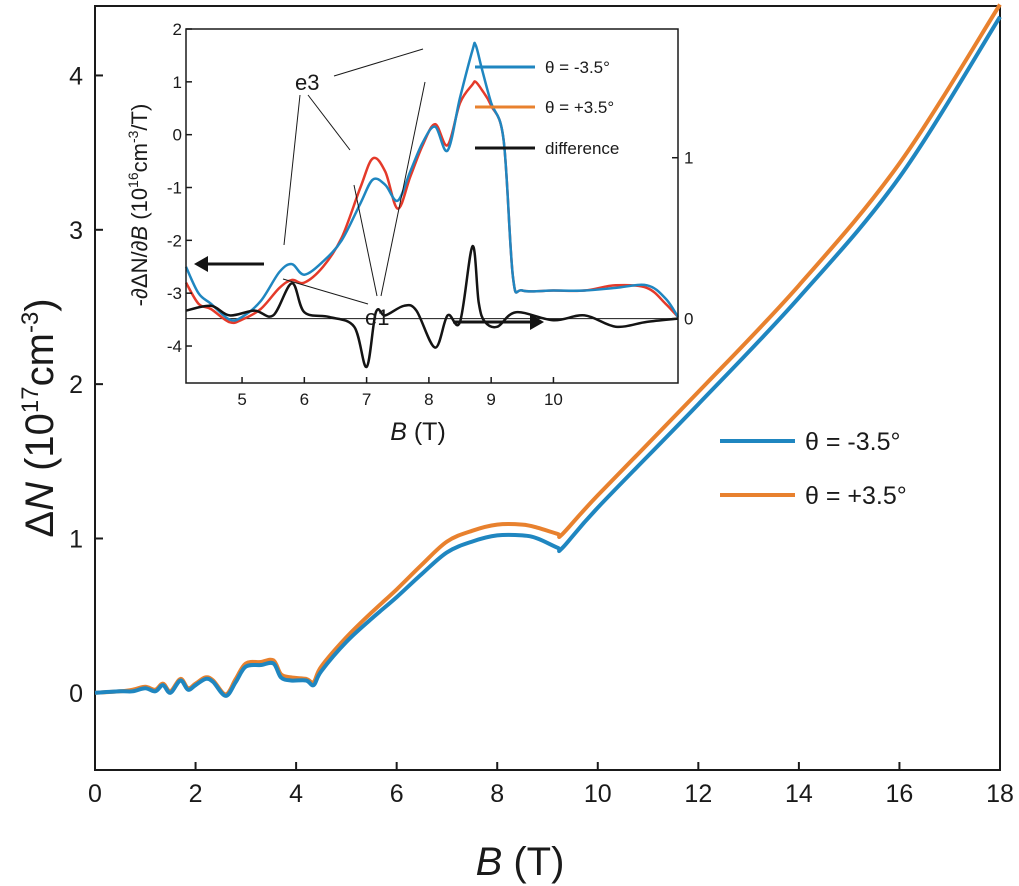  I want to click on main-legend: θ = -3.5° θ = +3.5°, so click(813, 469).